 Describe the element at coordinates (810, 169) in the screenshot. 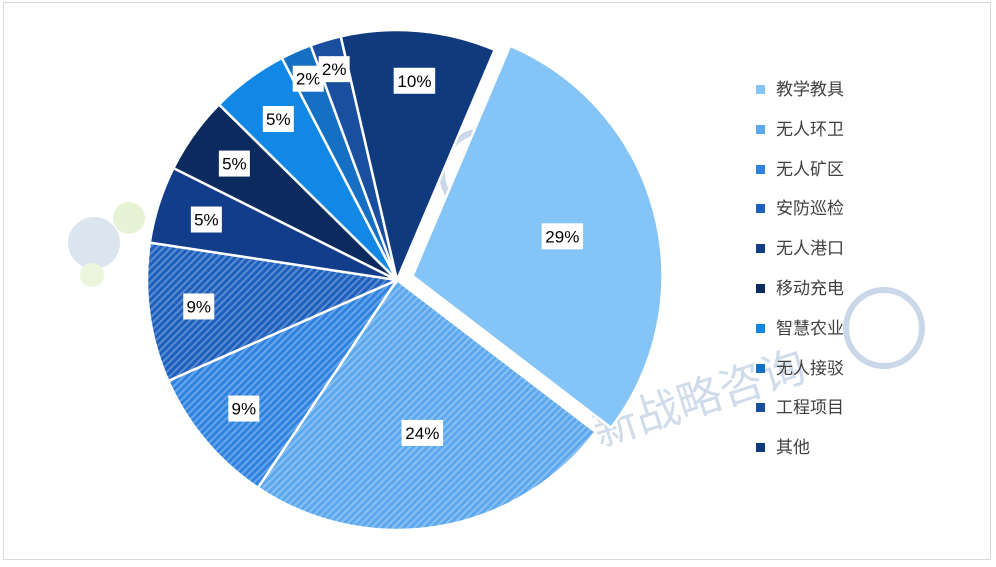

I see `legend-label: 无人矿区` at that location.